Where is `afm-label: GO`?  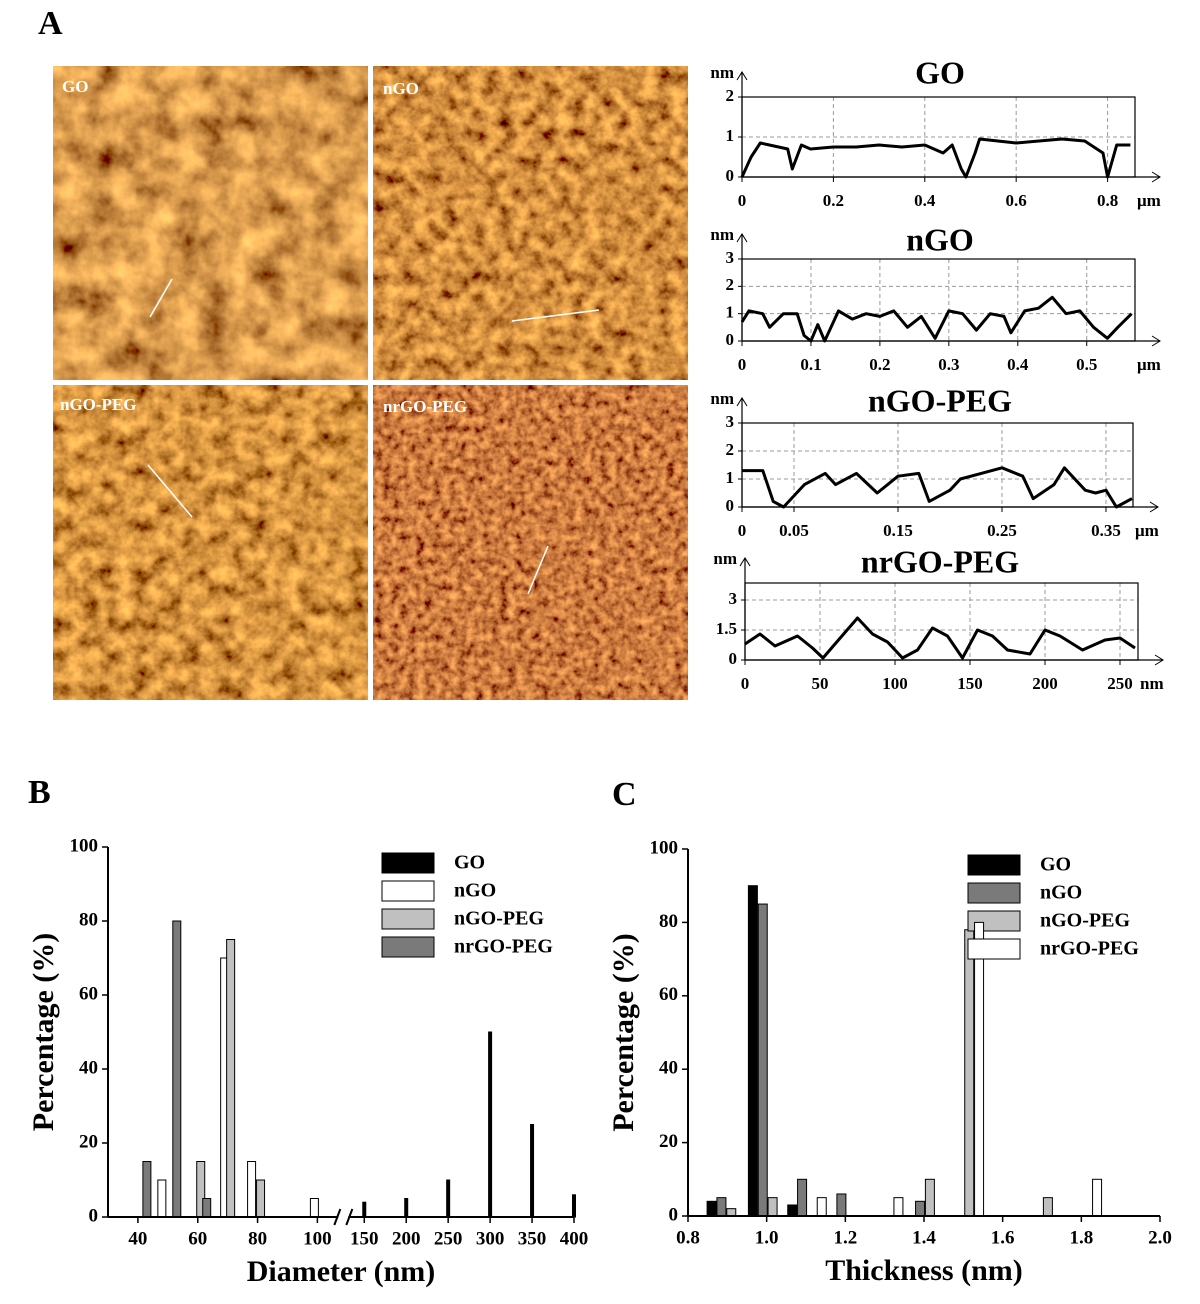
afm-label: GO is located at coordinates (75, 86).